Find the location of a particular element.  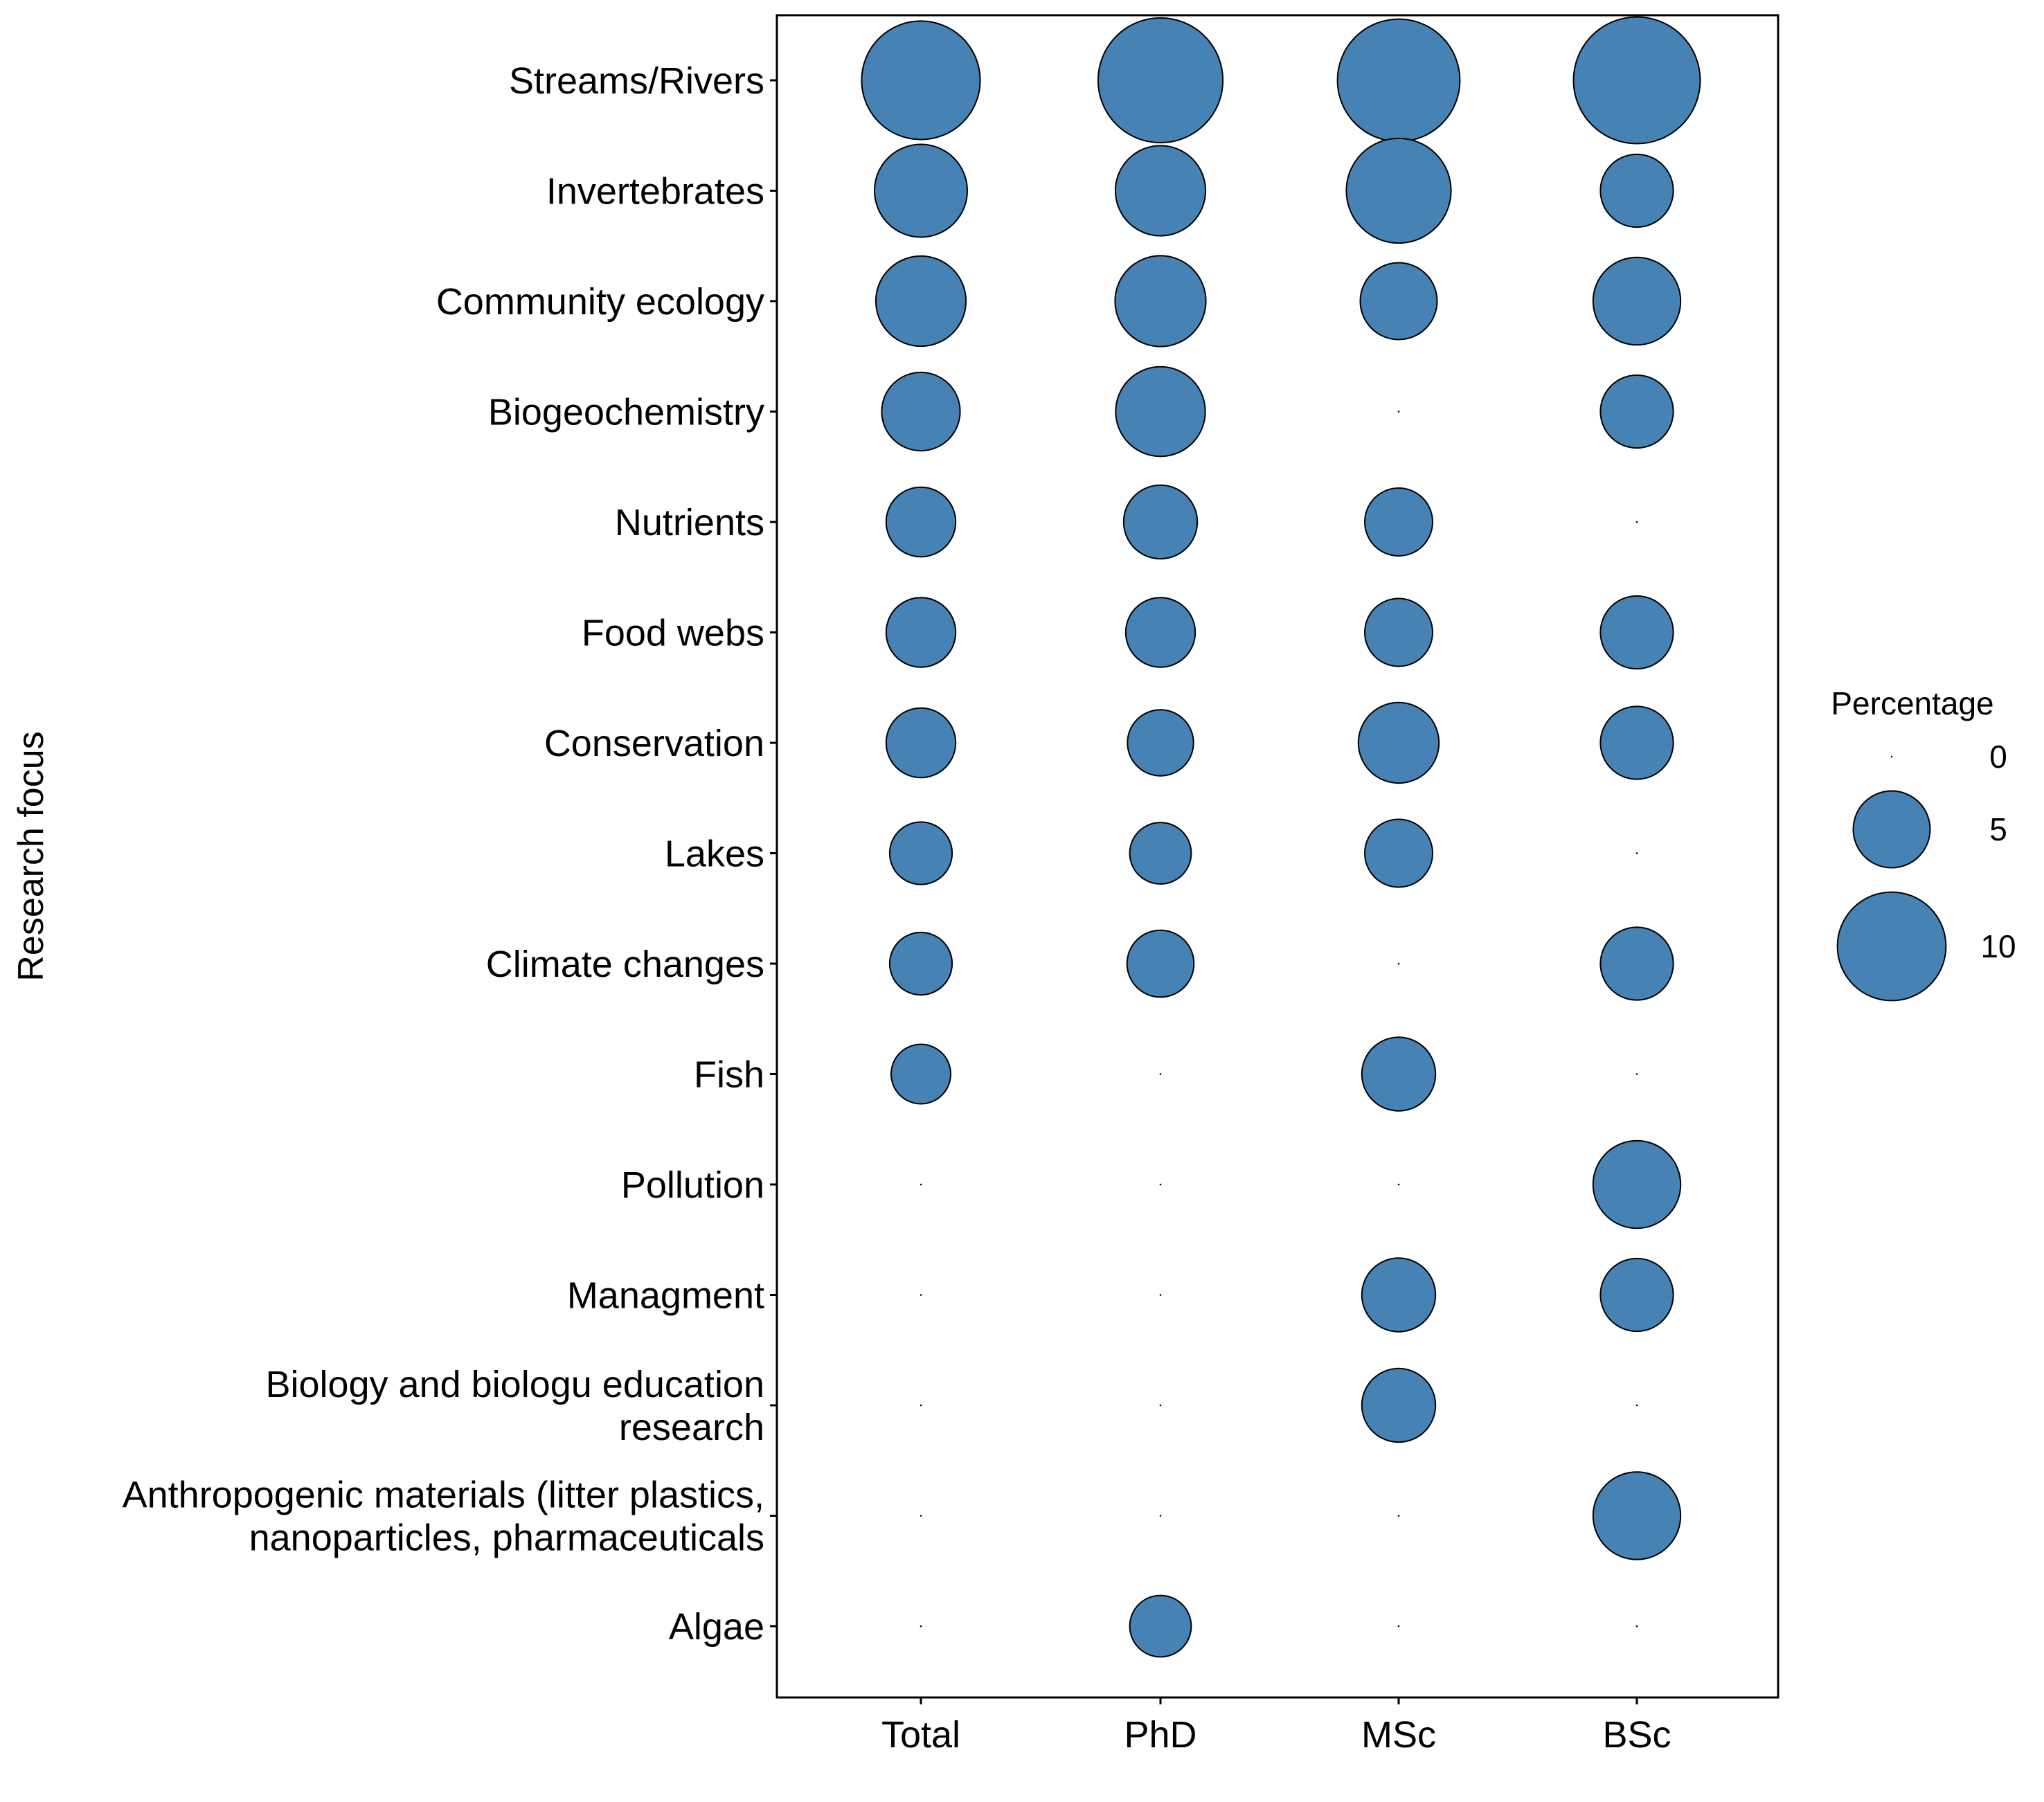

y-tick-label: Biogeochemistry is located at coordinates (626, 412).